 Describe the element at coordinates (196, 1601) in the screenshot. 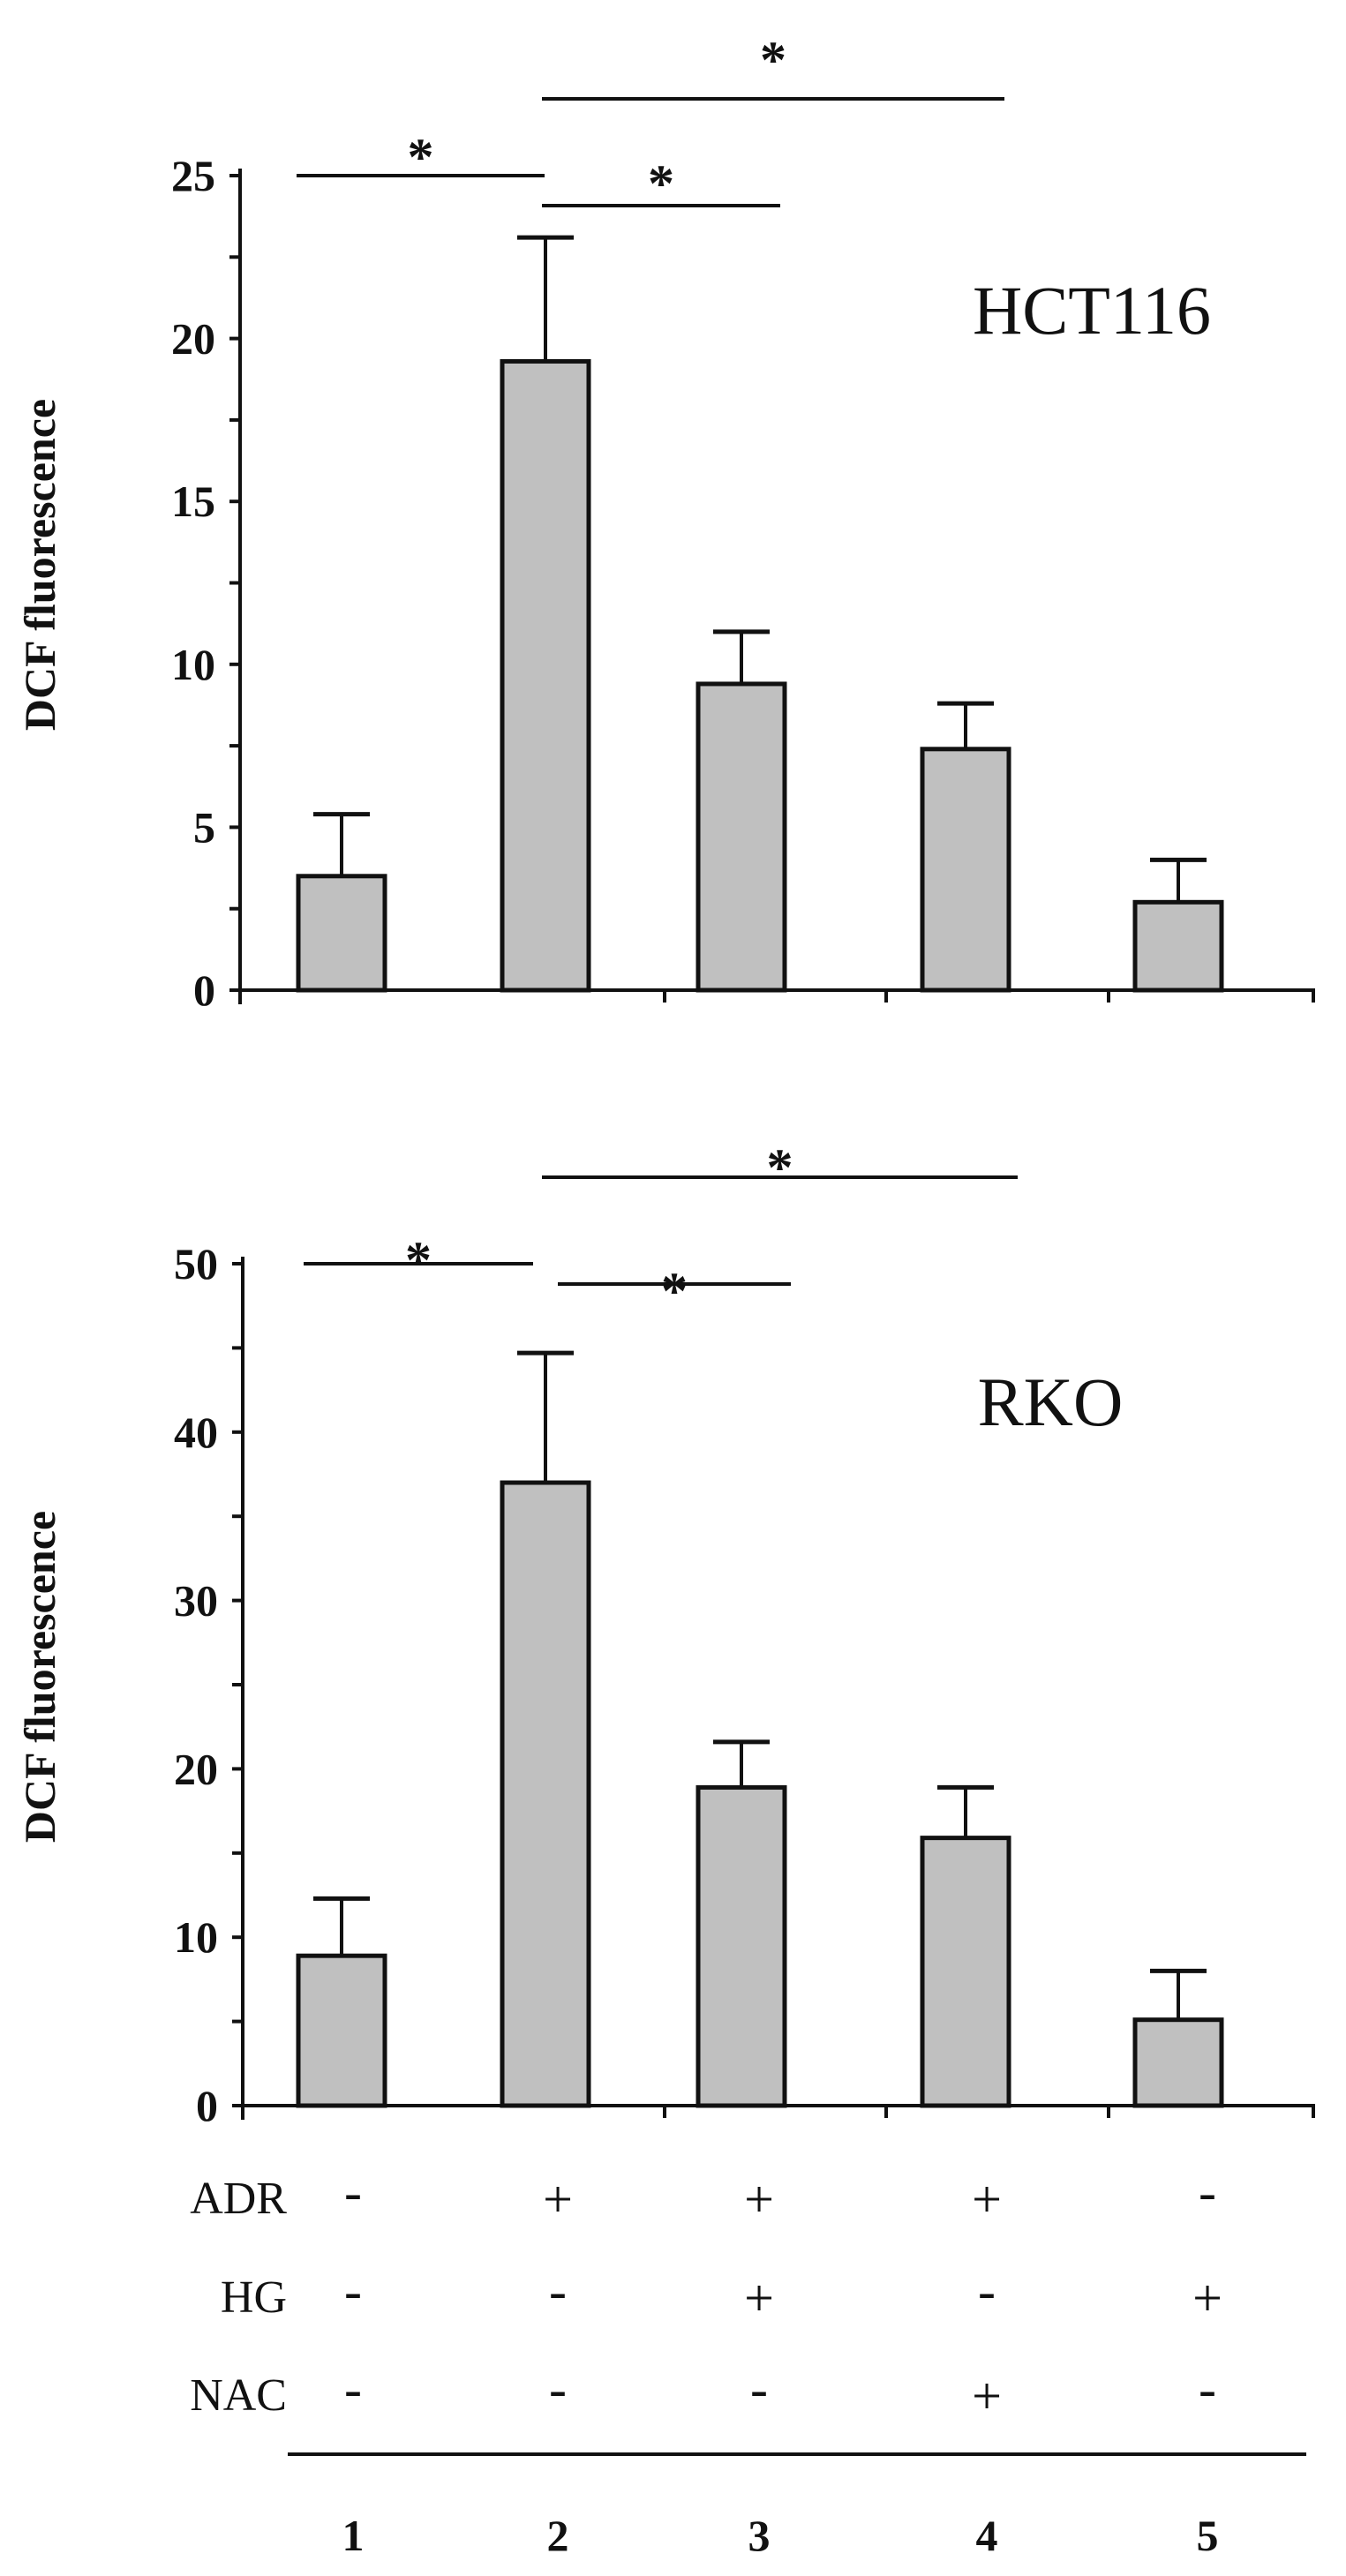

I see `y-tick-label: 30` at that location.